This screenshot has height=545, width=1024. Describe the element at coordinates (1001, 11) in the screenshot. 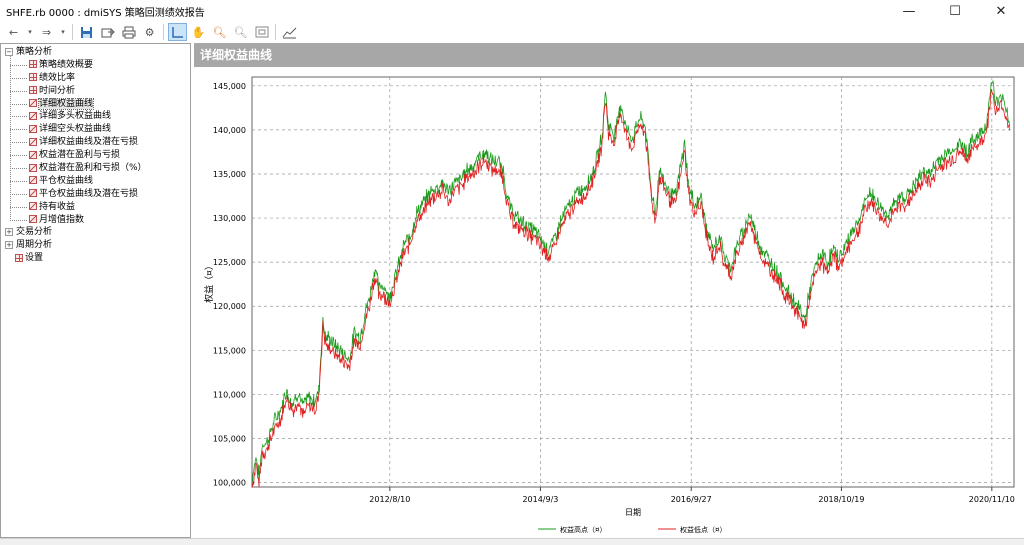

I see `close-button: ✕` at that location.